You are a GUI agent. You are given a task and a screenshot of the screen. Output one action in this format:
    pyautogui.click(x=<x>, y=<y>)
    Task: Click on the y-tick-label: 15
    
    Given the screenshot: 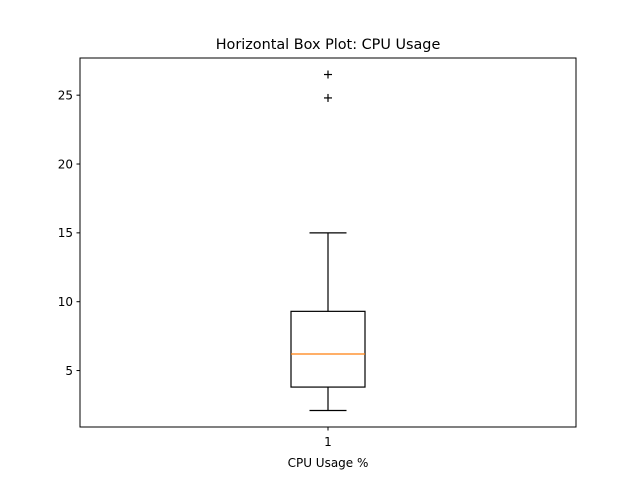 What is the action you would take?
    pyautogui.click(x=65, y=233)
    